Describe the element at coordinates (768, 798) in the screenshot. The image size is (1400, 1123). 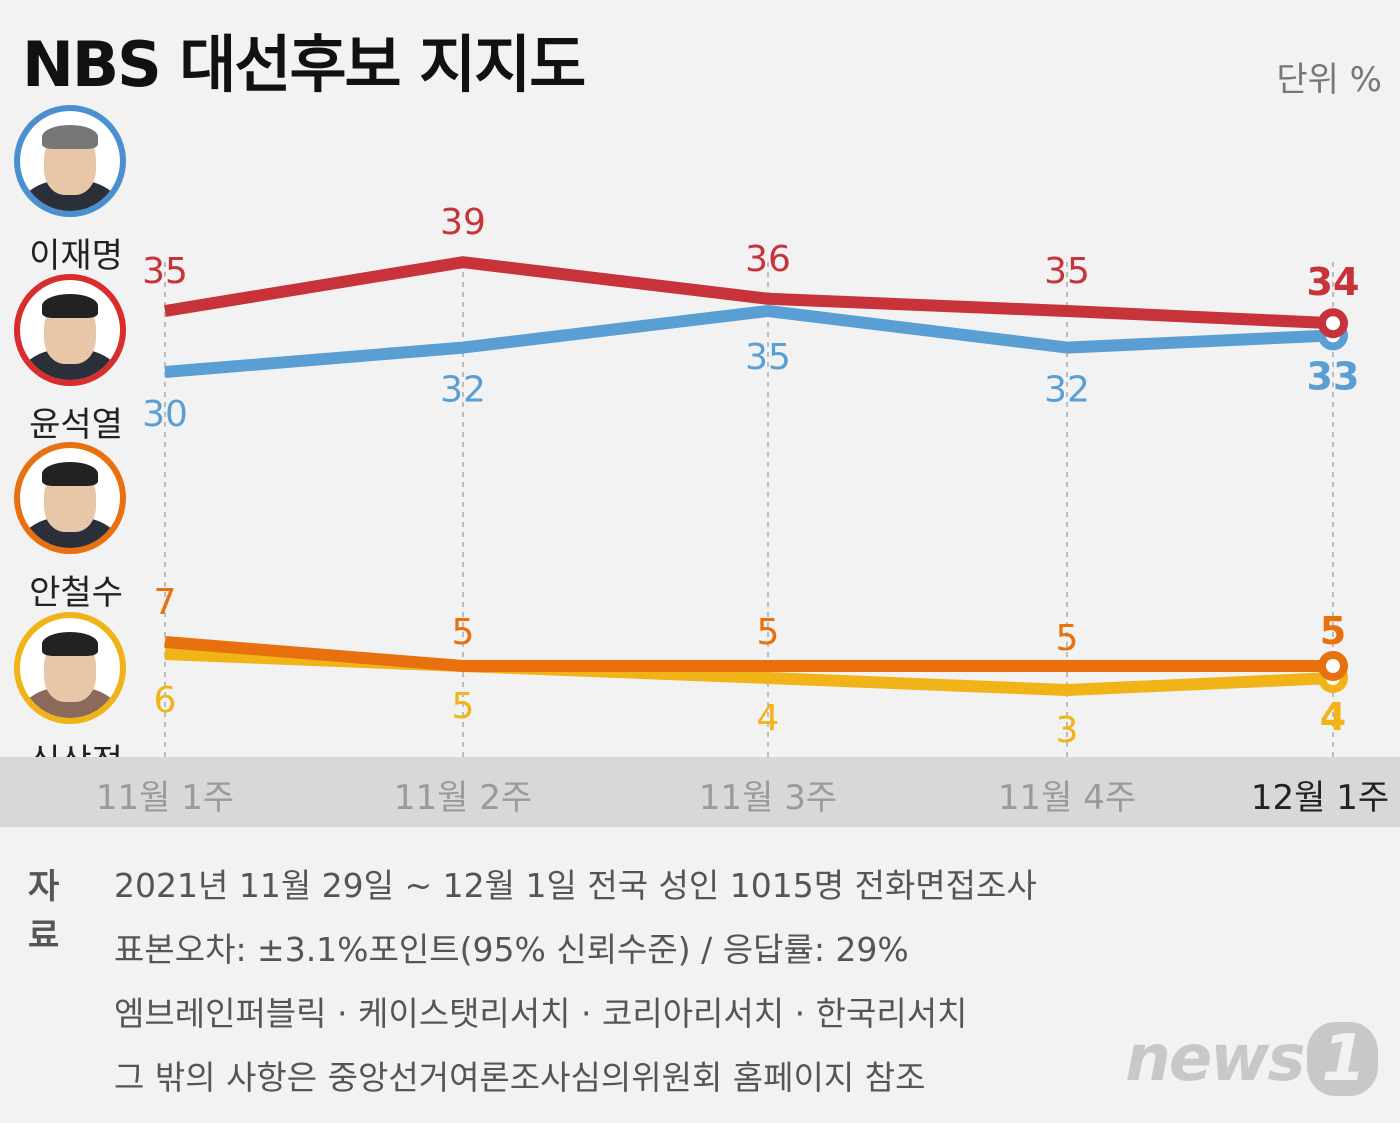
I see `x-tick-label: 11월 3주` at that location.